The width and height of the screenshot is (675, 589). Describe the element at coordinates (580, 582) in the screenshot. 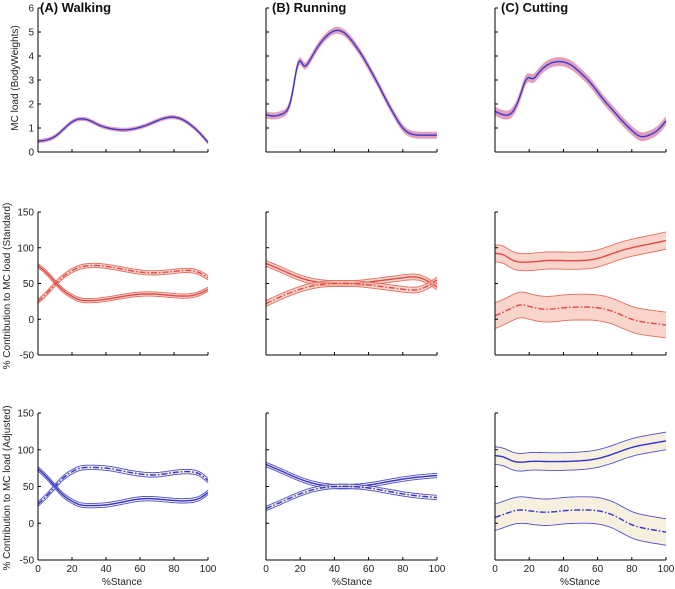

I see `xlabel-cutting: %Stance` at that location.